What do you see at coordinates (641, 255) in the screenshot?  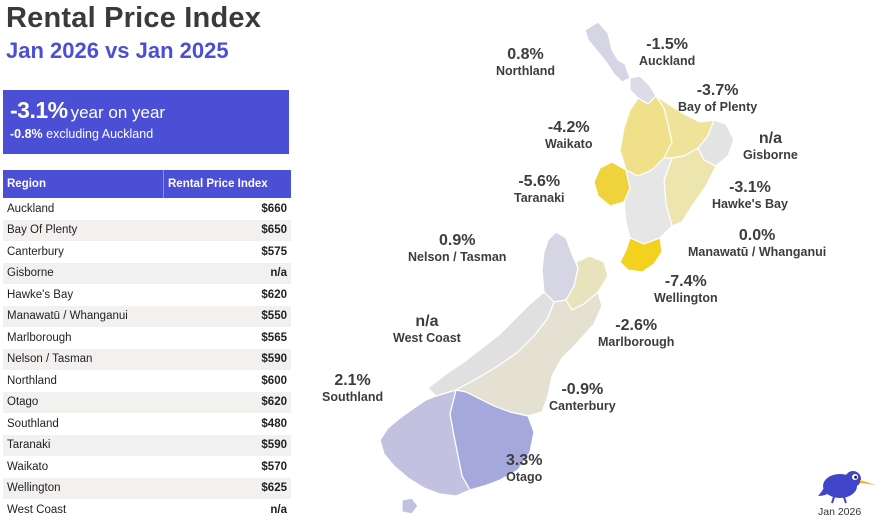 I see `region-wellington` at bounding box center [641, 255].